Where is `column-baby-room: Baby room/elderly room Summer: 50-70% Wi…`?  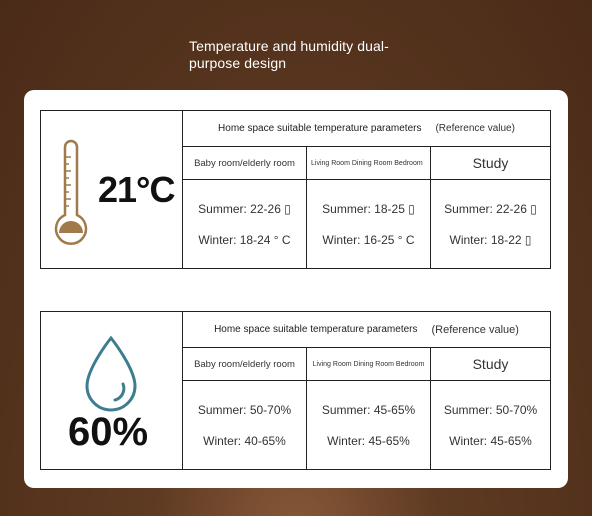 column-baby-room: Baby room/elderly room Summer: 50-70% Wi… is located at coordinates (245, 408).